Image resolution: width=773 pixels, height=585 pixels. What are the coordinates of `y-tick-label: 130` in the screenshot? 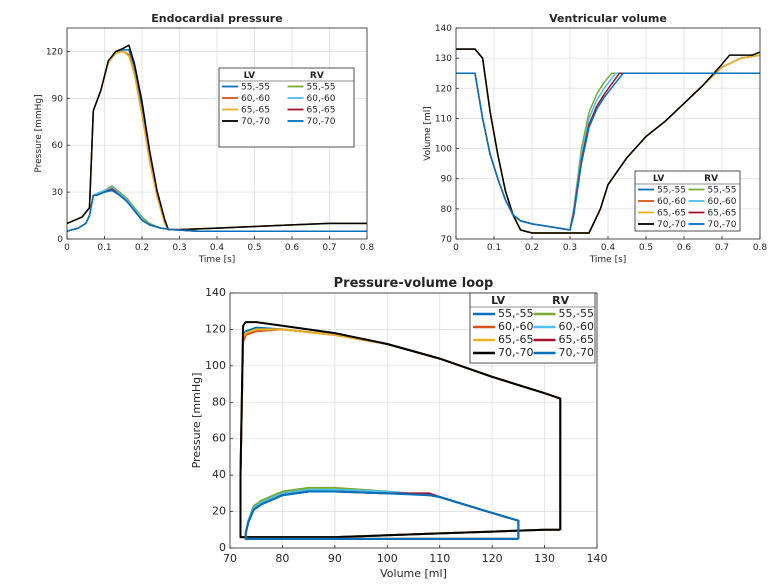 It's located at (443, 59).